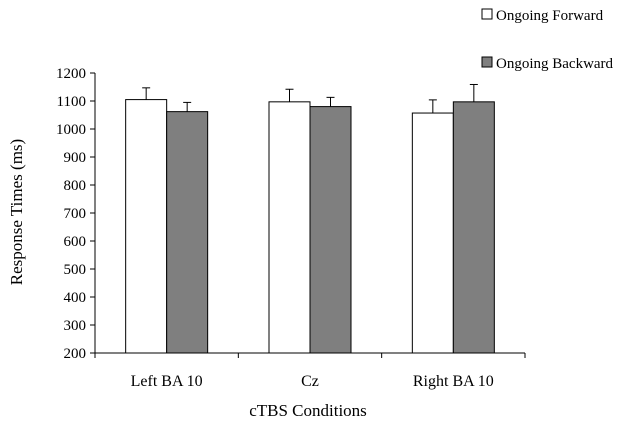  What do you see at coordinates (75, 158) in the screenshot?
I see `y-tick-label: 900` at bounding box center [75, 158].